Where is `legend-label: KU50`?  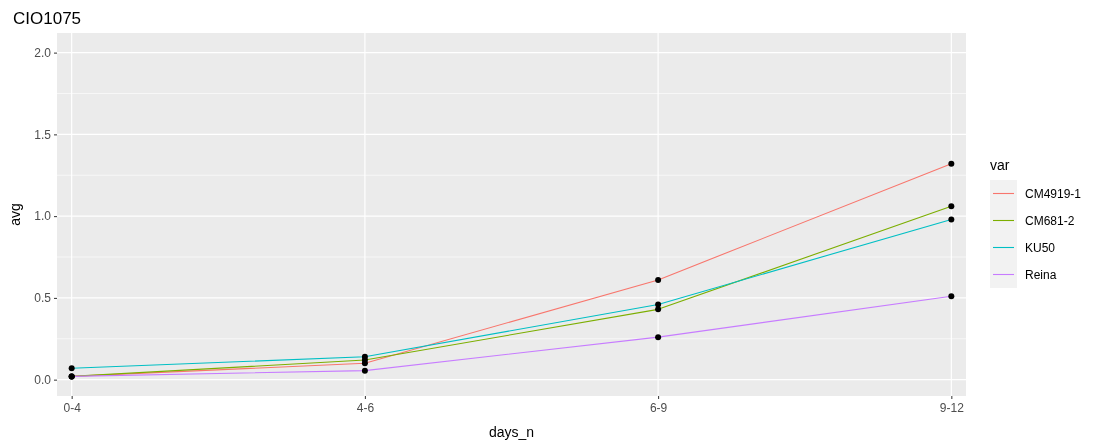 legend-label: KU50 is located at coordinates (1040, 248).